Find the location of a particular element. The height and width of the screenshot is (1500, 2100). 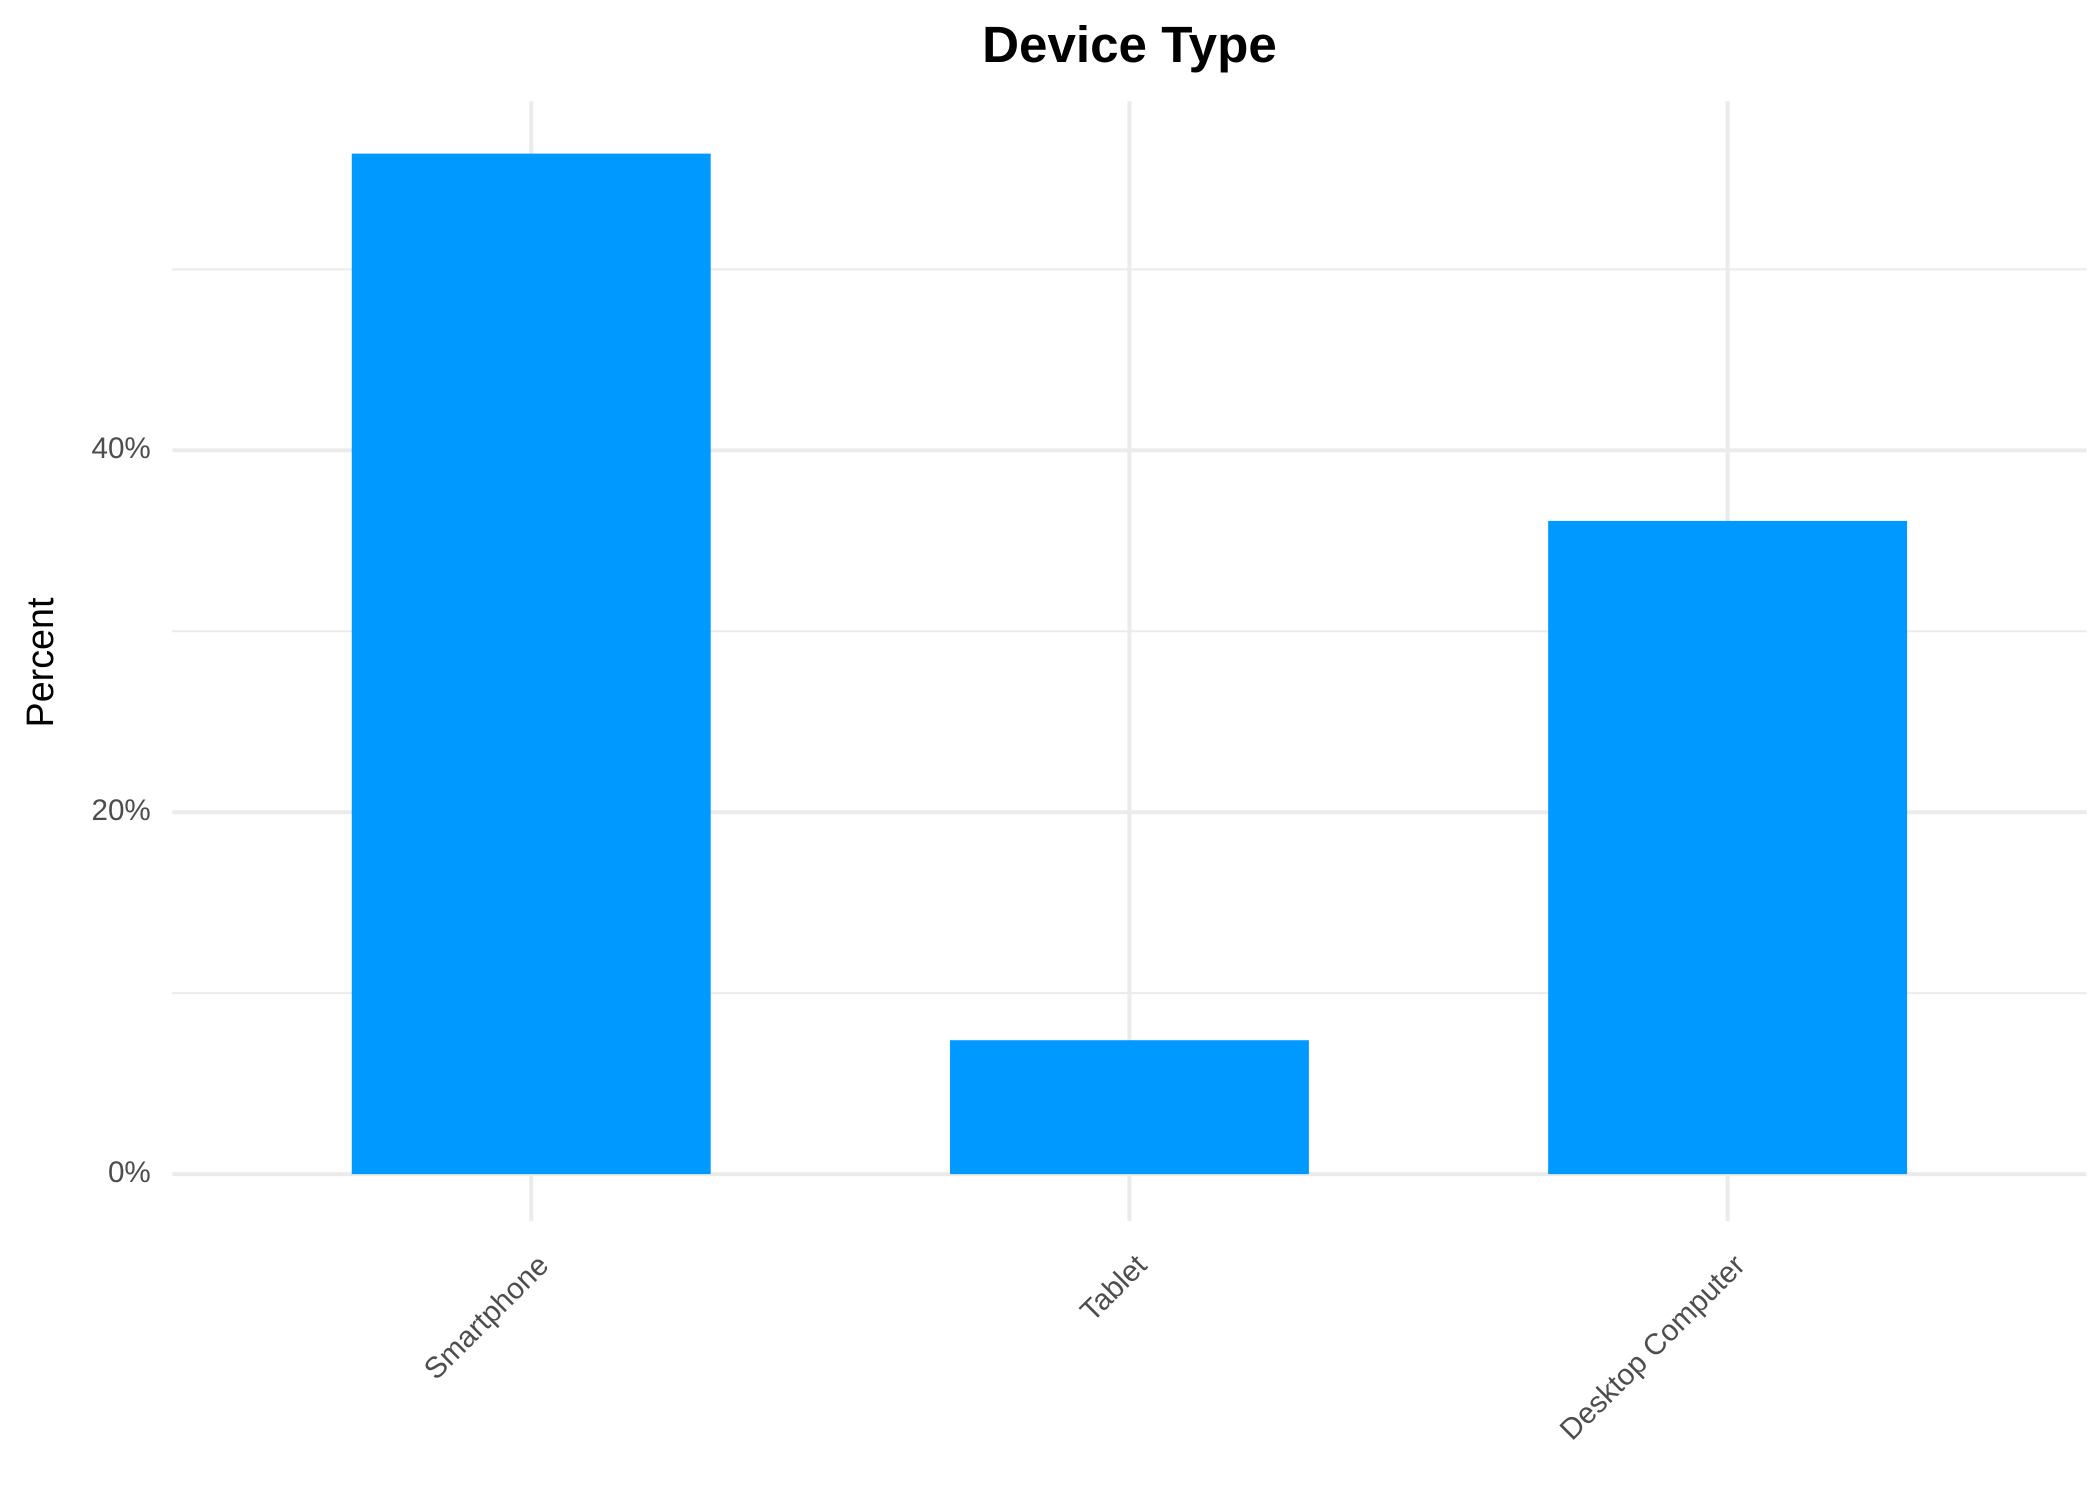

x-tick-label: Tablet is located at coordinates (1114, 1288).